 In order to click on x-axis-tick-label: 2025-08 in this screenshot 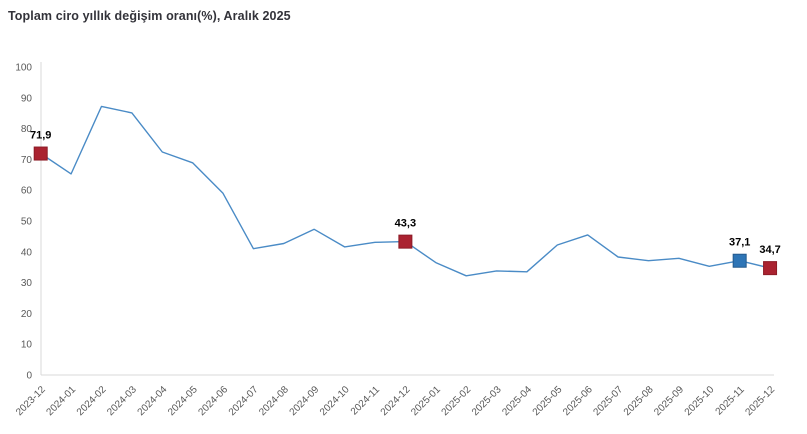, I will do `click(639, 401)`.